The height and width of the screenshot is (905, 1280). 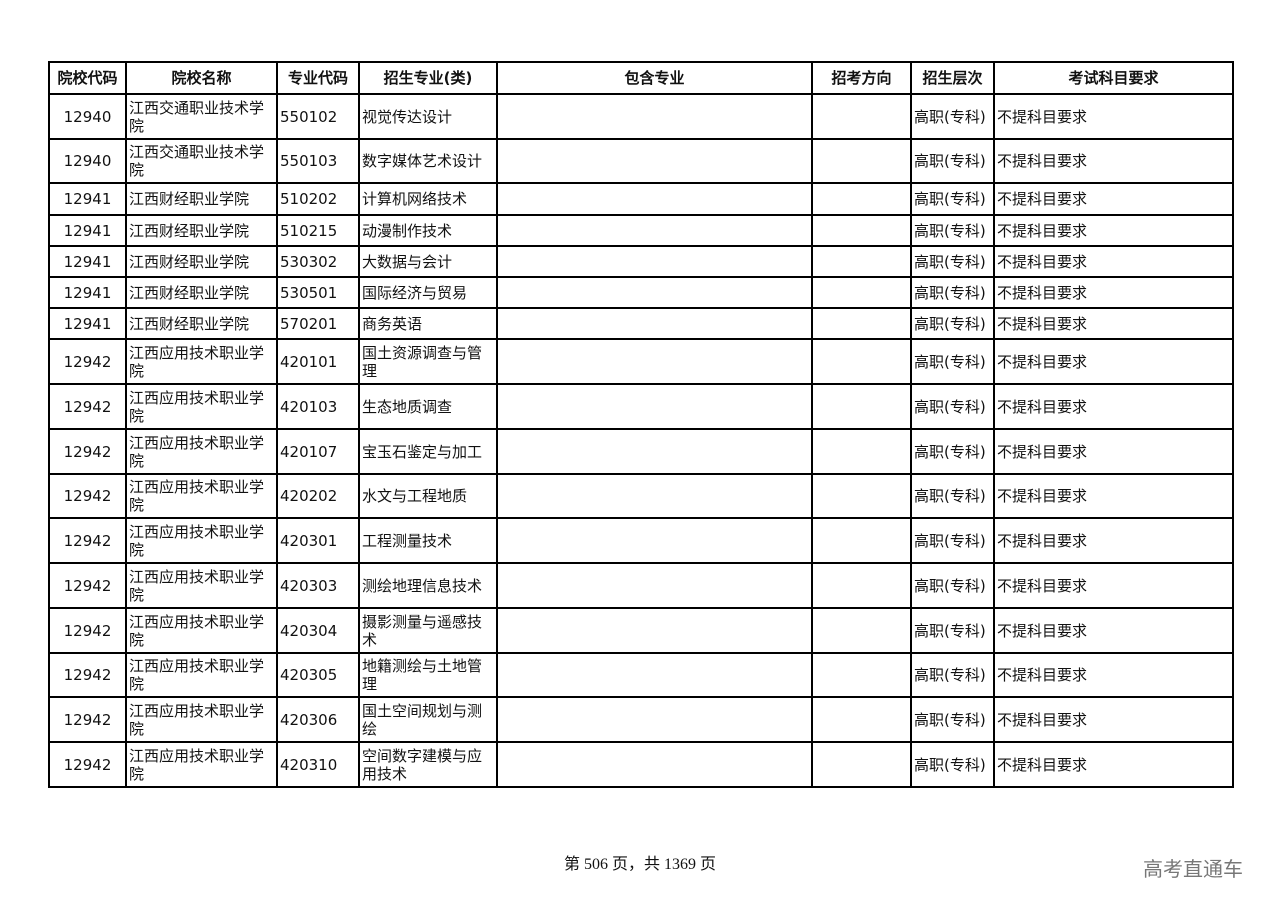 I want to click on table-cell: 530302, so click(x=318, y=261).